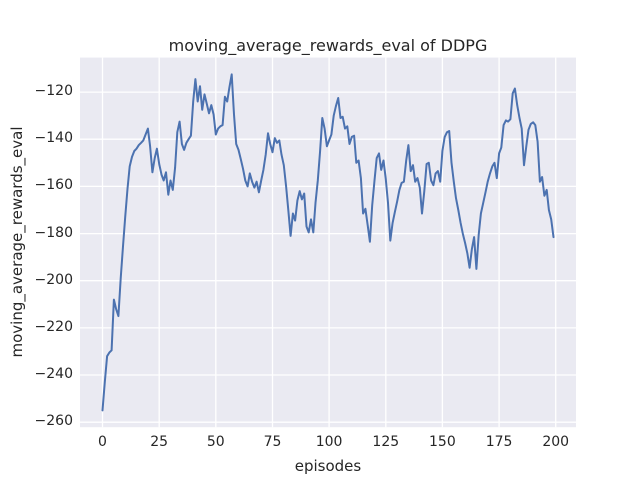  Describe the element at coordinates (272, 442) in the screenshot. I see `x-tick-label: 75` at that location.